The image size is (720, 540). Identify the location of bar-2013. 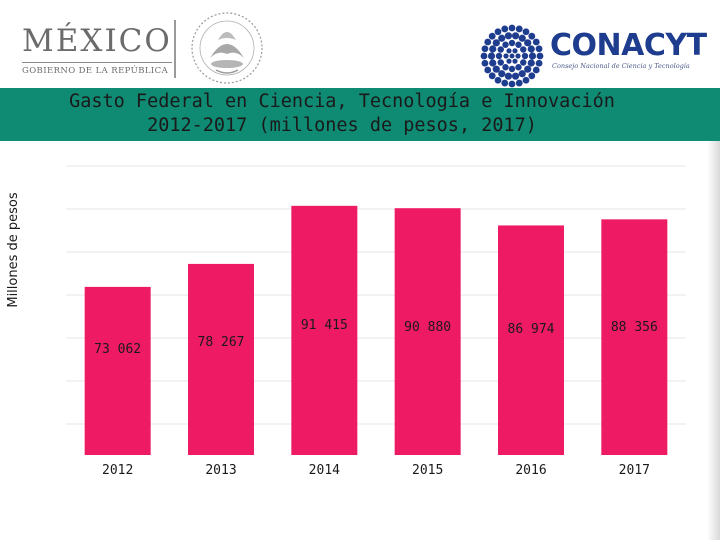
(221, 359).